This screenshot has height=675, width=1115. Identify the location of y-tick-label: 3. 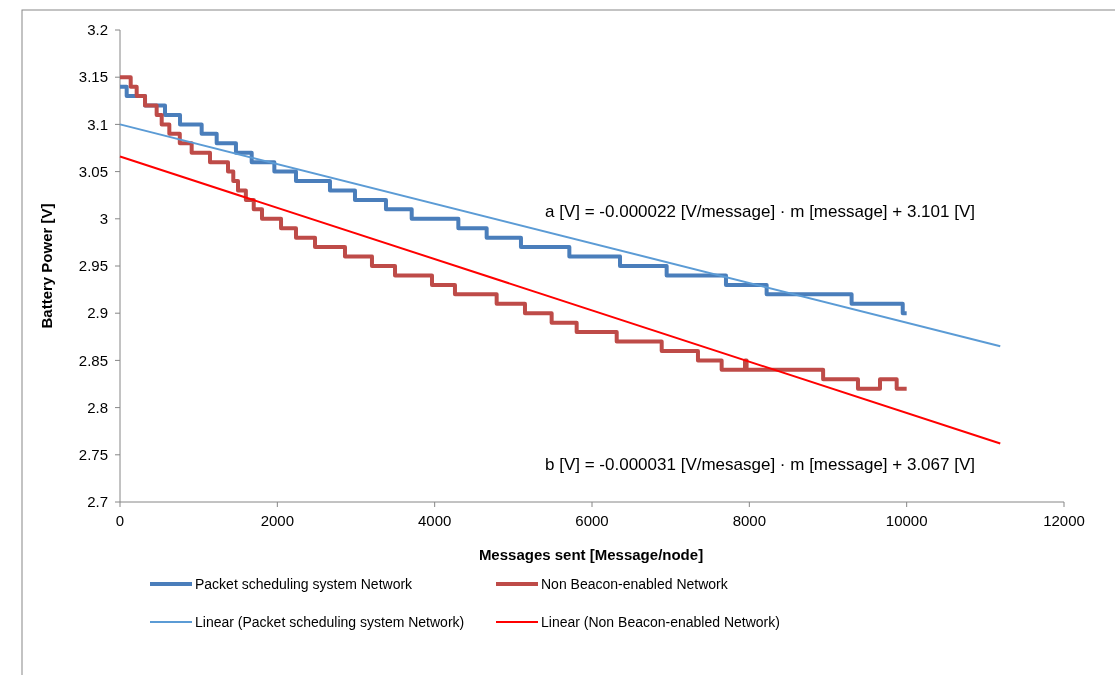
(103, 219).